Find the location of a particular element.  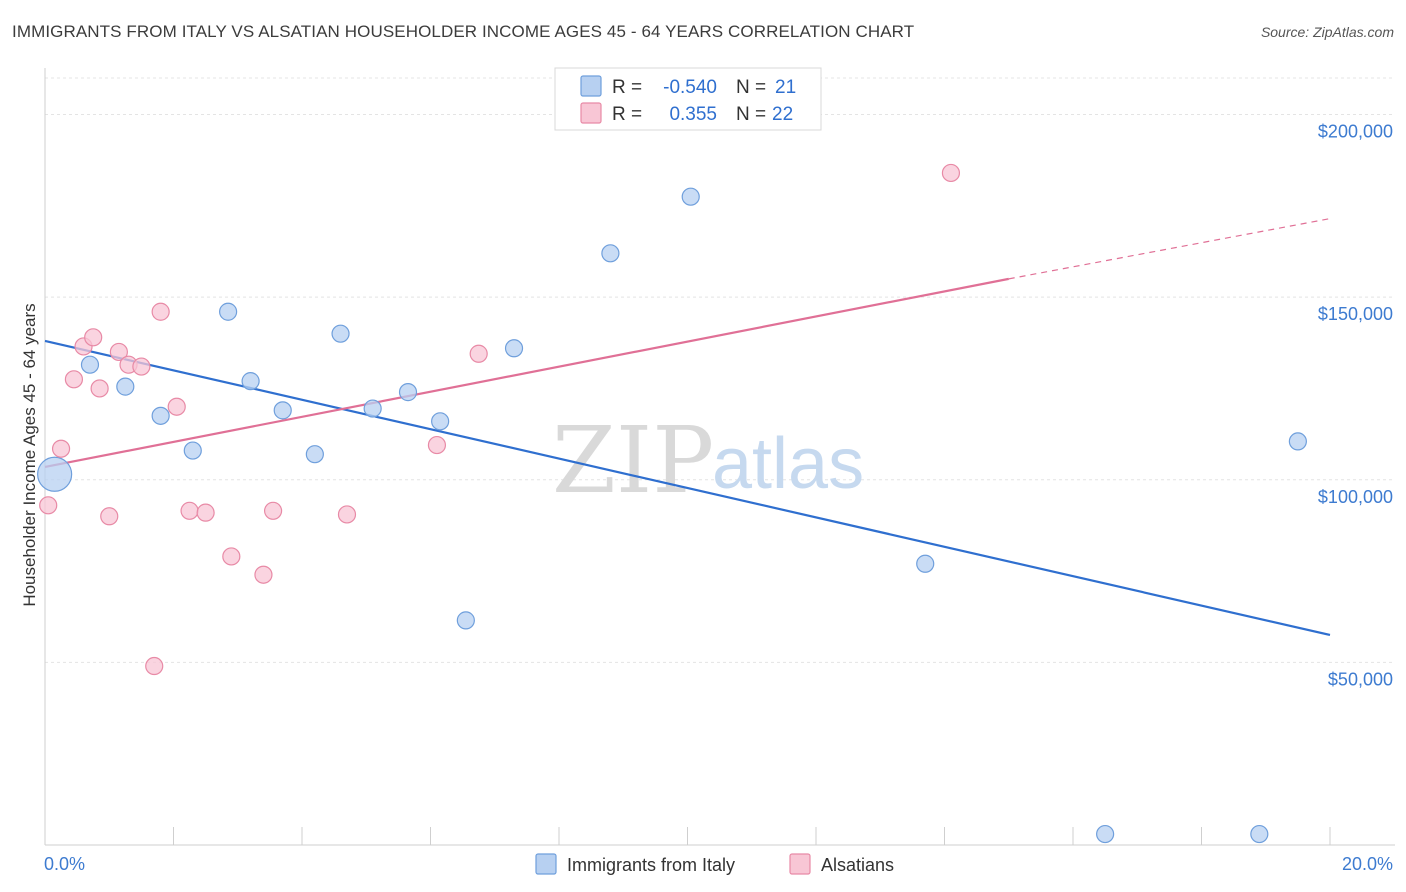

bottom-legend: Immigrants from Italy Alsatians is located at coordinates (714, 864).